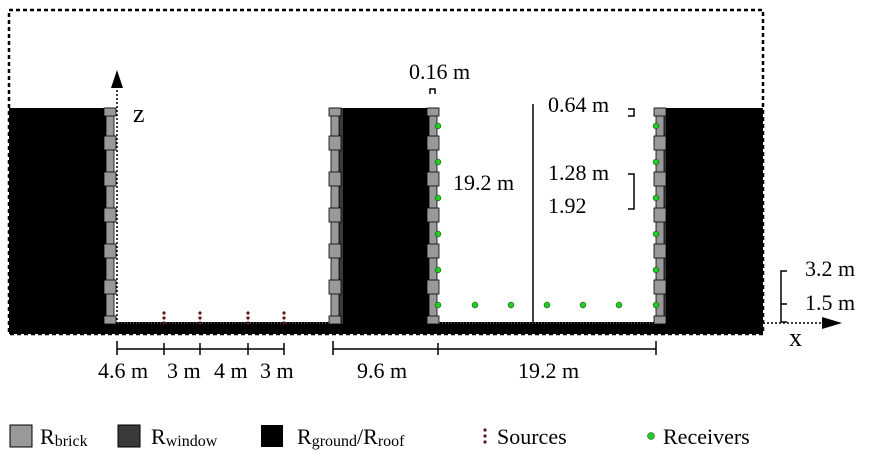 Image resolution: width=869 pixels, height=457 pixels. Describe the element at coordinates (334, 441) in the screenshot. I see `legend-ground-sub: ground` at that location.